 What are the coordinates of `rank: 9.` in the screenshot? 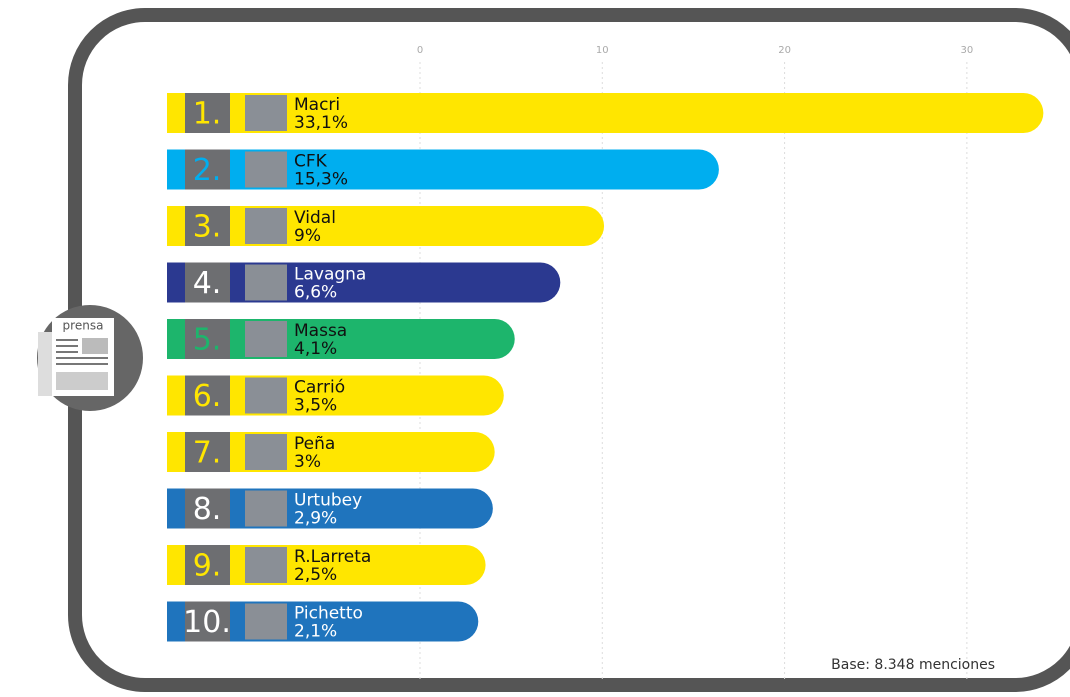 It's located at (207, 566).